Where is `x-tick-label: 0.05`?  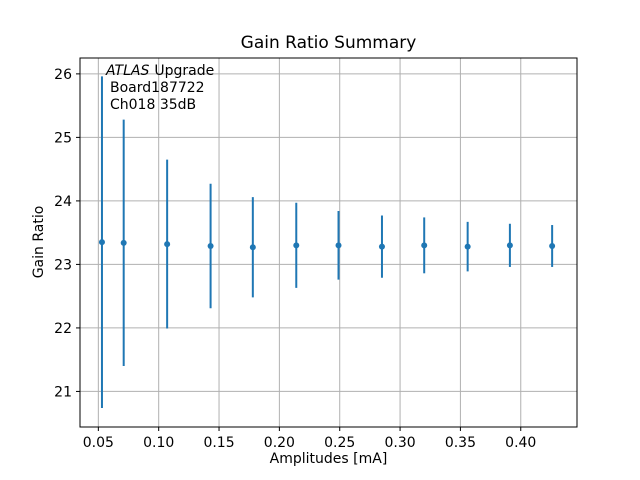 x-tick-label: 0.05 is located at coordinates (98, 443).